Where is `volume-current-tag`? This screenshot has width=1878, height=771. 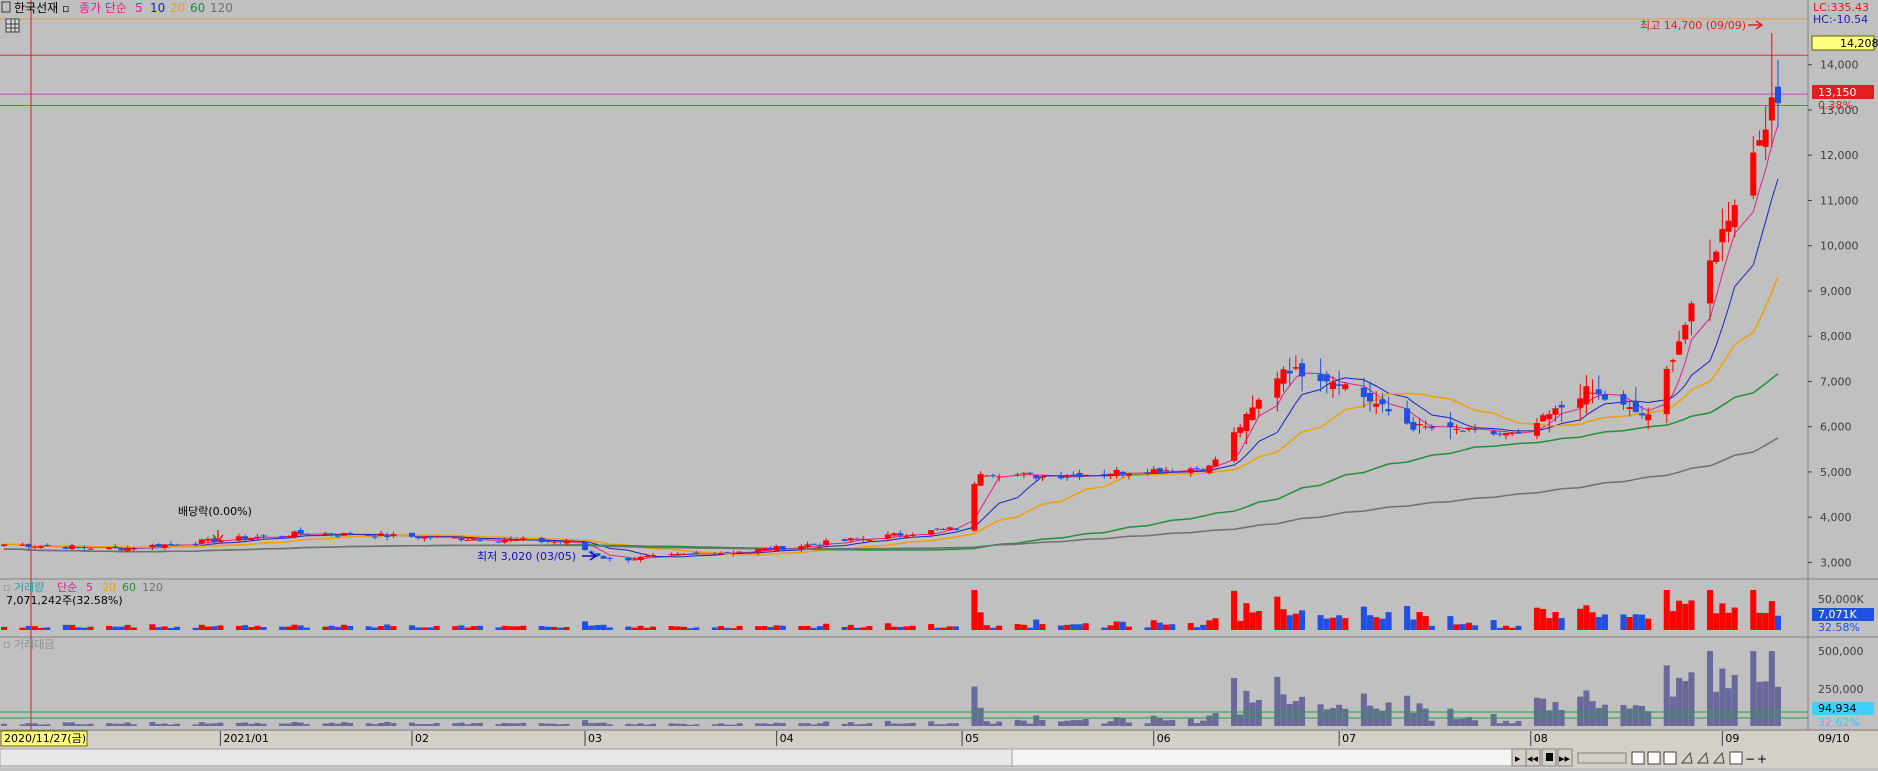 volume-current-tag is located at coordinates (1843, 614).